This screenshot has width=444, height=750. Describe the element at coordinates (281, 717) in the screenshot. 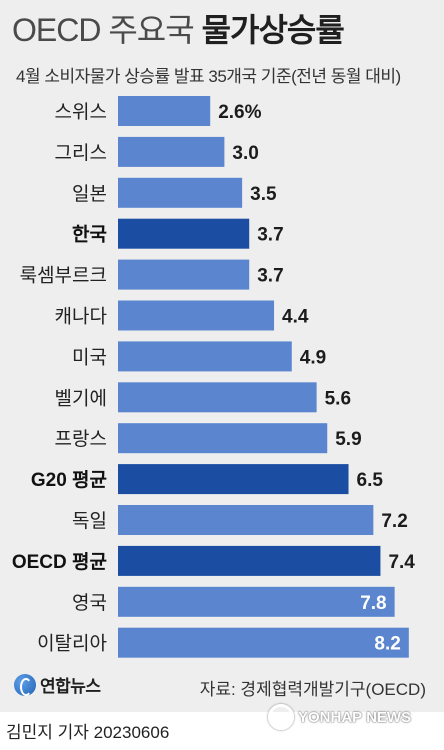

I see `yonhap-watermark-icon` at that location.